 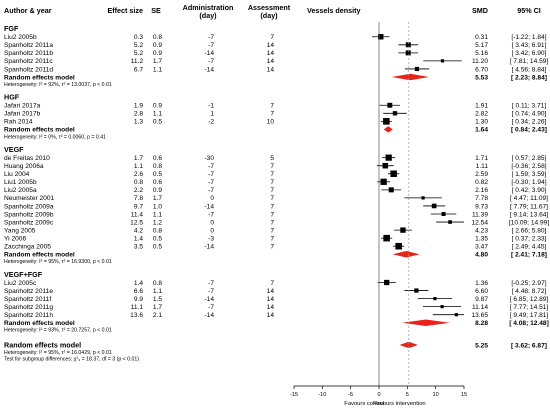 I want to click on pooled-ci: [ 4.08; 12.48], so click(x=529, y=323).